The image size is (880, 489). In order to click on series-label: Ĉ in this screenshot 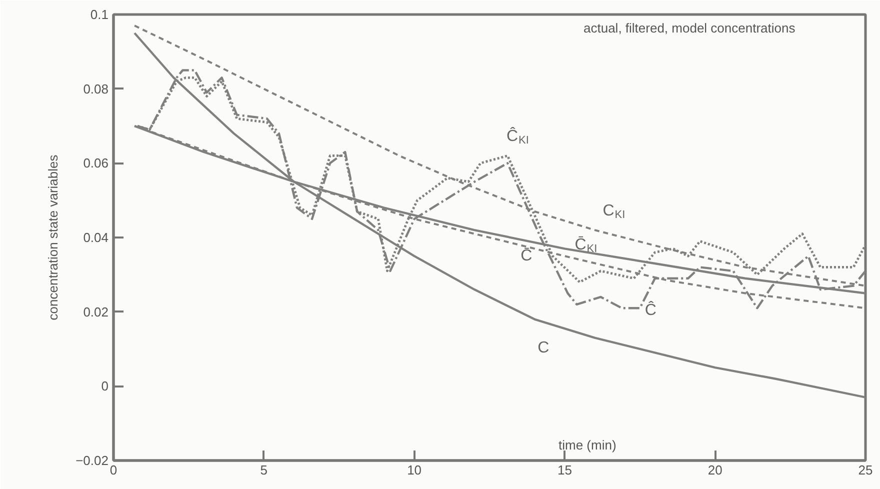, I will do `click(650, 309)`.